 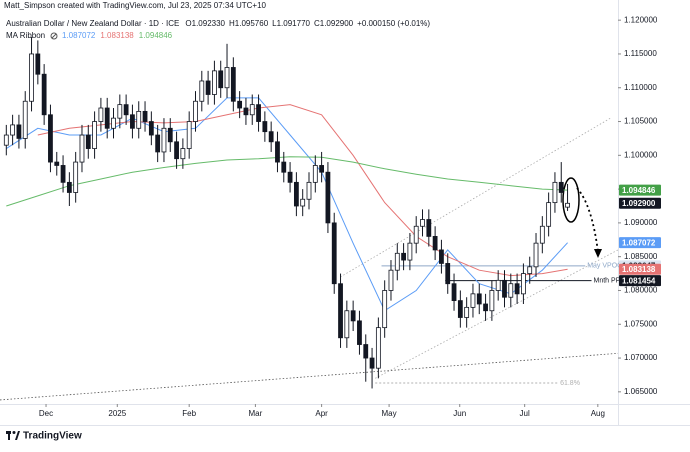 I want to click on y-tick-label: 1.105000, so click(x=641, y=121).